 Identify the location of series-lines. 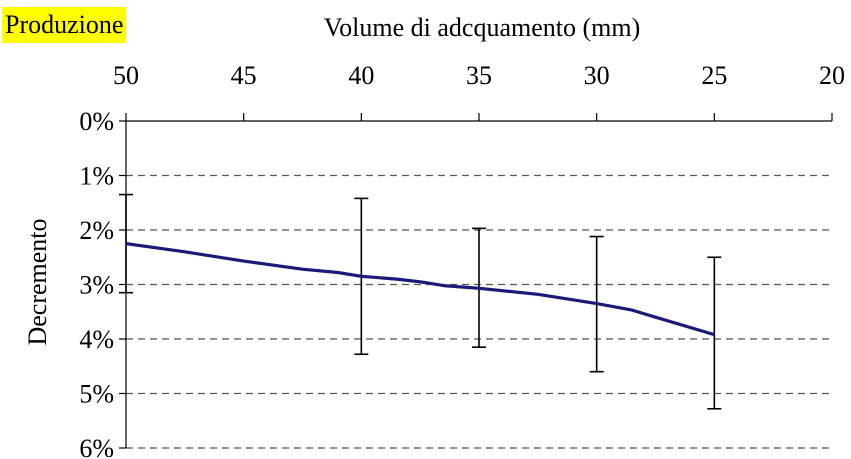
(420, 289).